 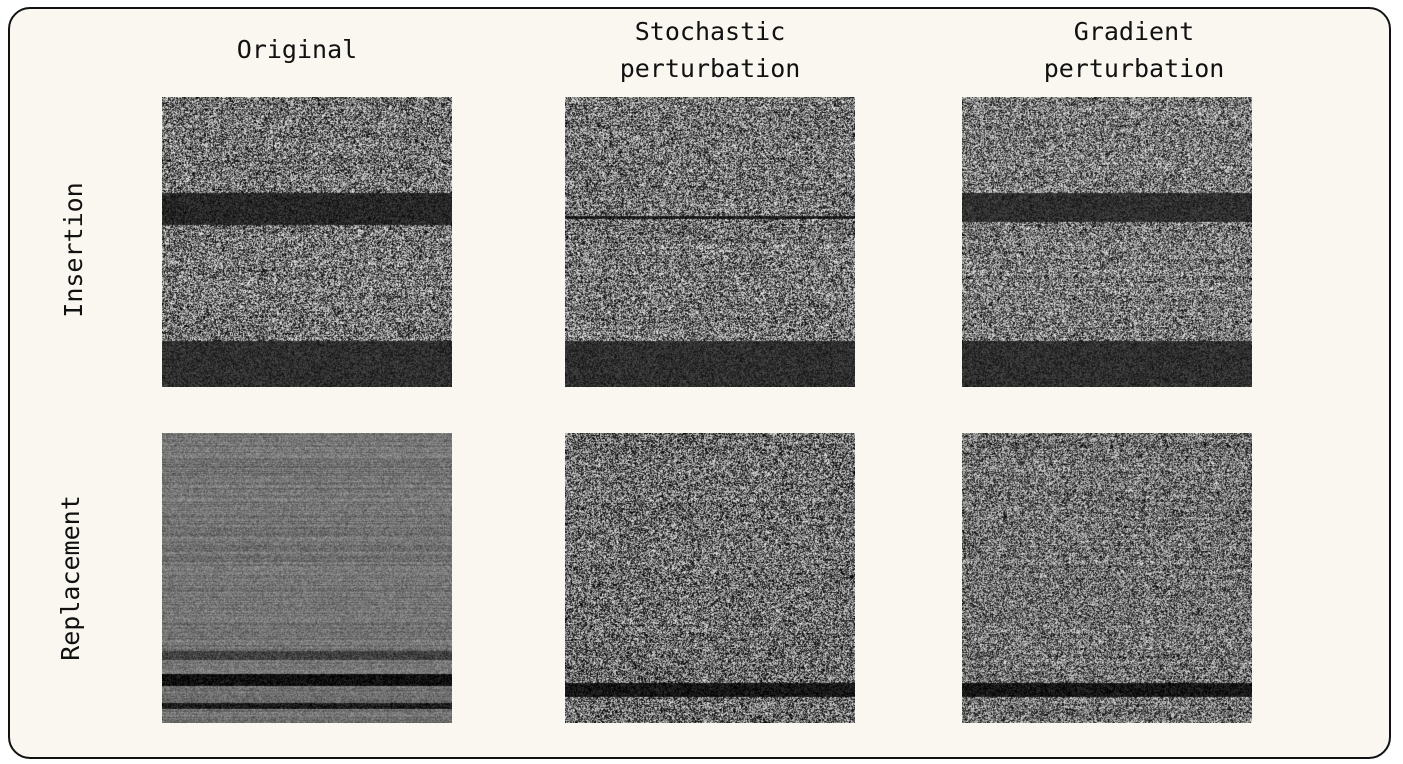 I want to click on insertion-original-image, so click(x=307, y=242).